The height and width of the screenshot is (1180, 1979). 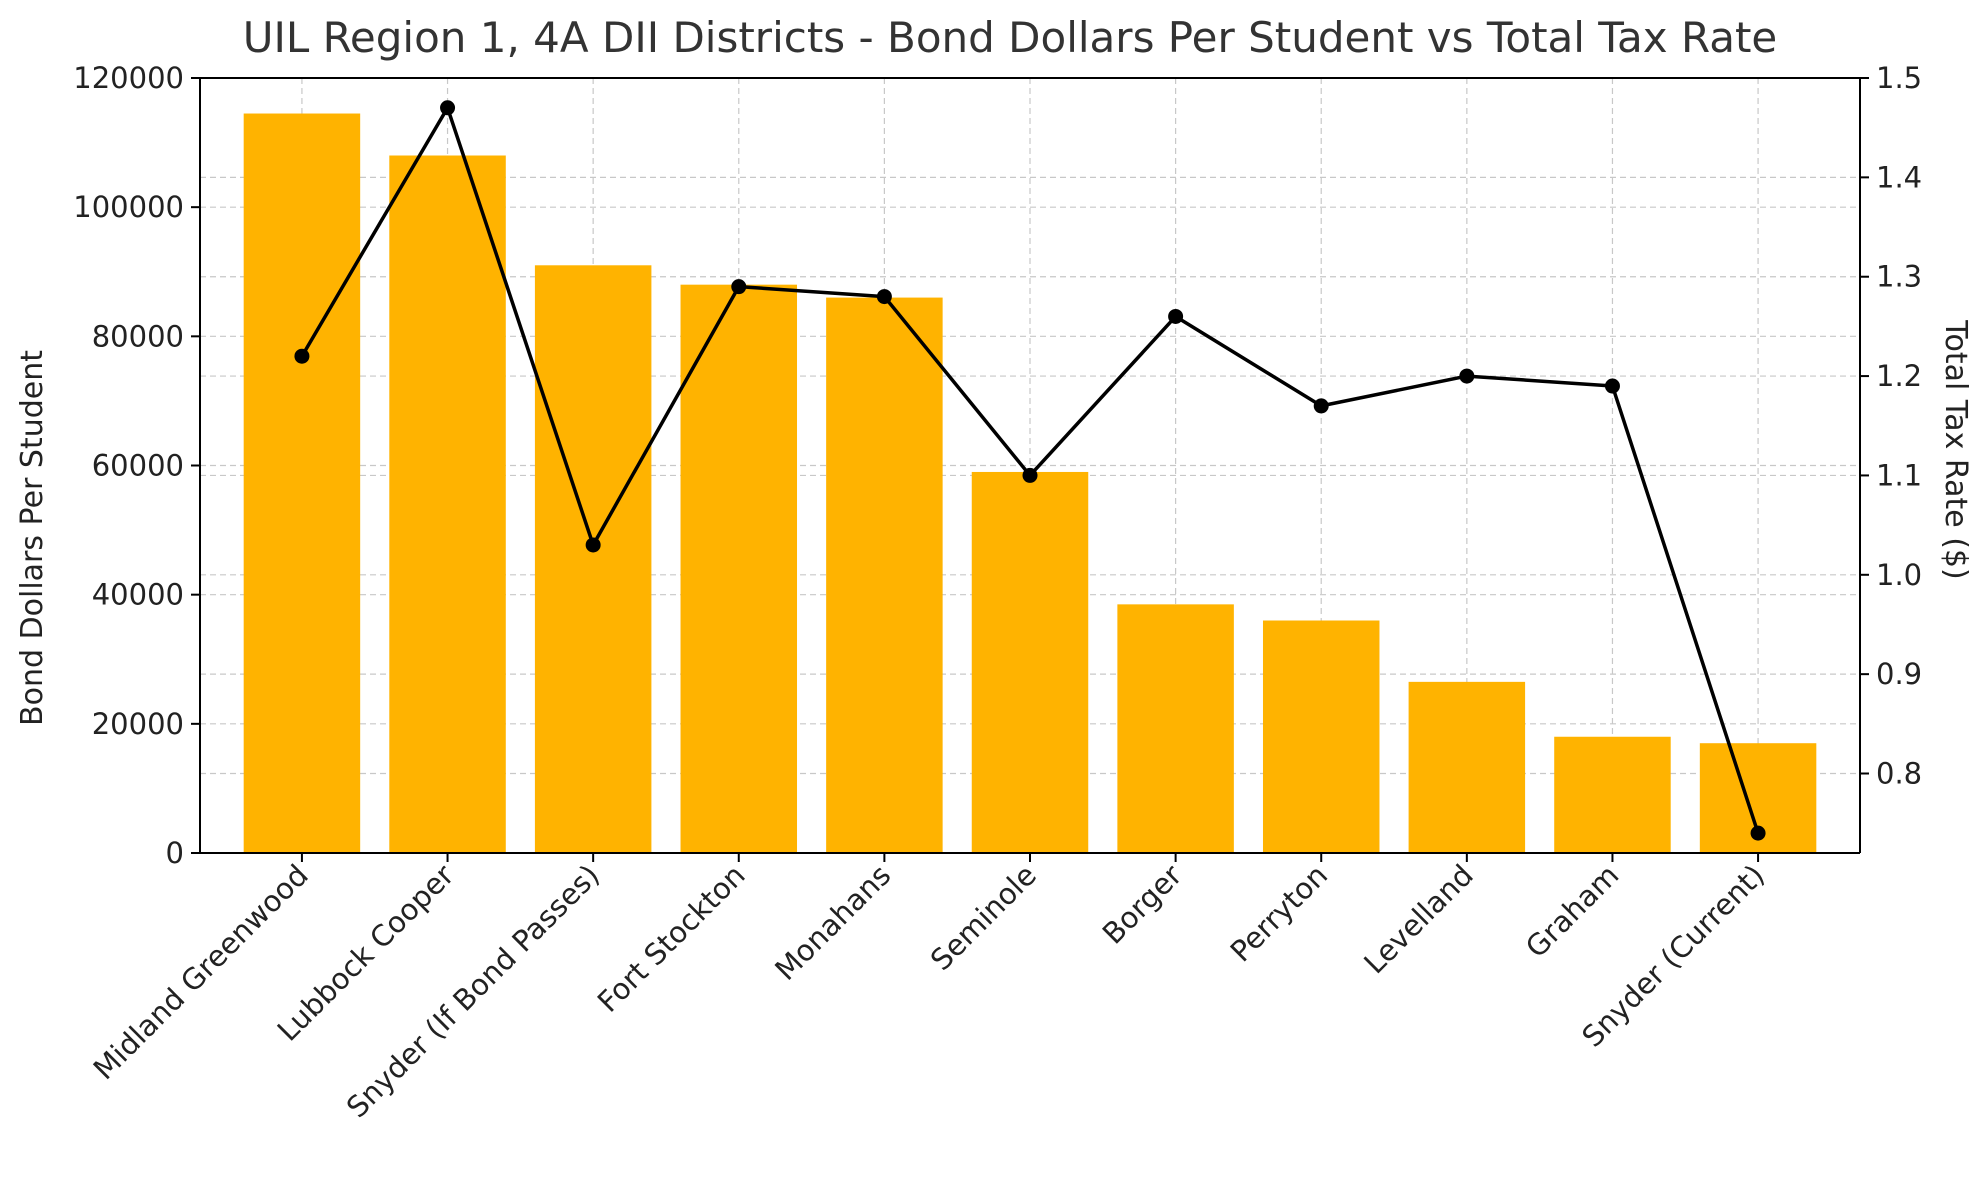 What do you see at coordinates (138, 595) in the screenshot?
I see `y-tick-label-left-2: 40000` at bounding box center [138, 595].